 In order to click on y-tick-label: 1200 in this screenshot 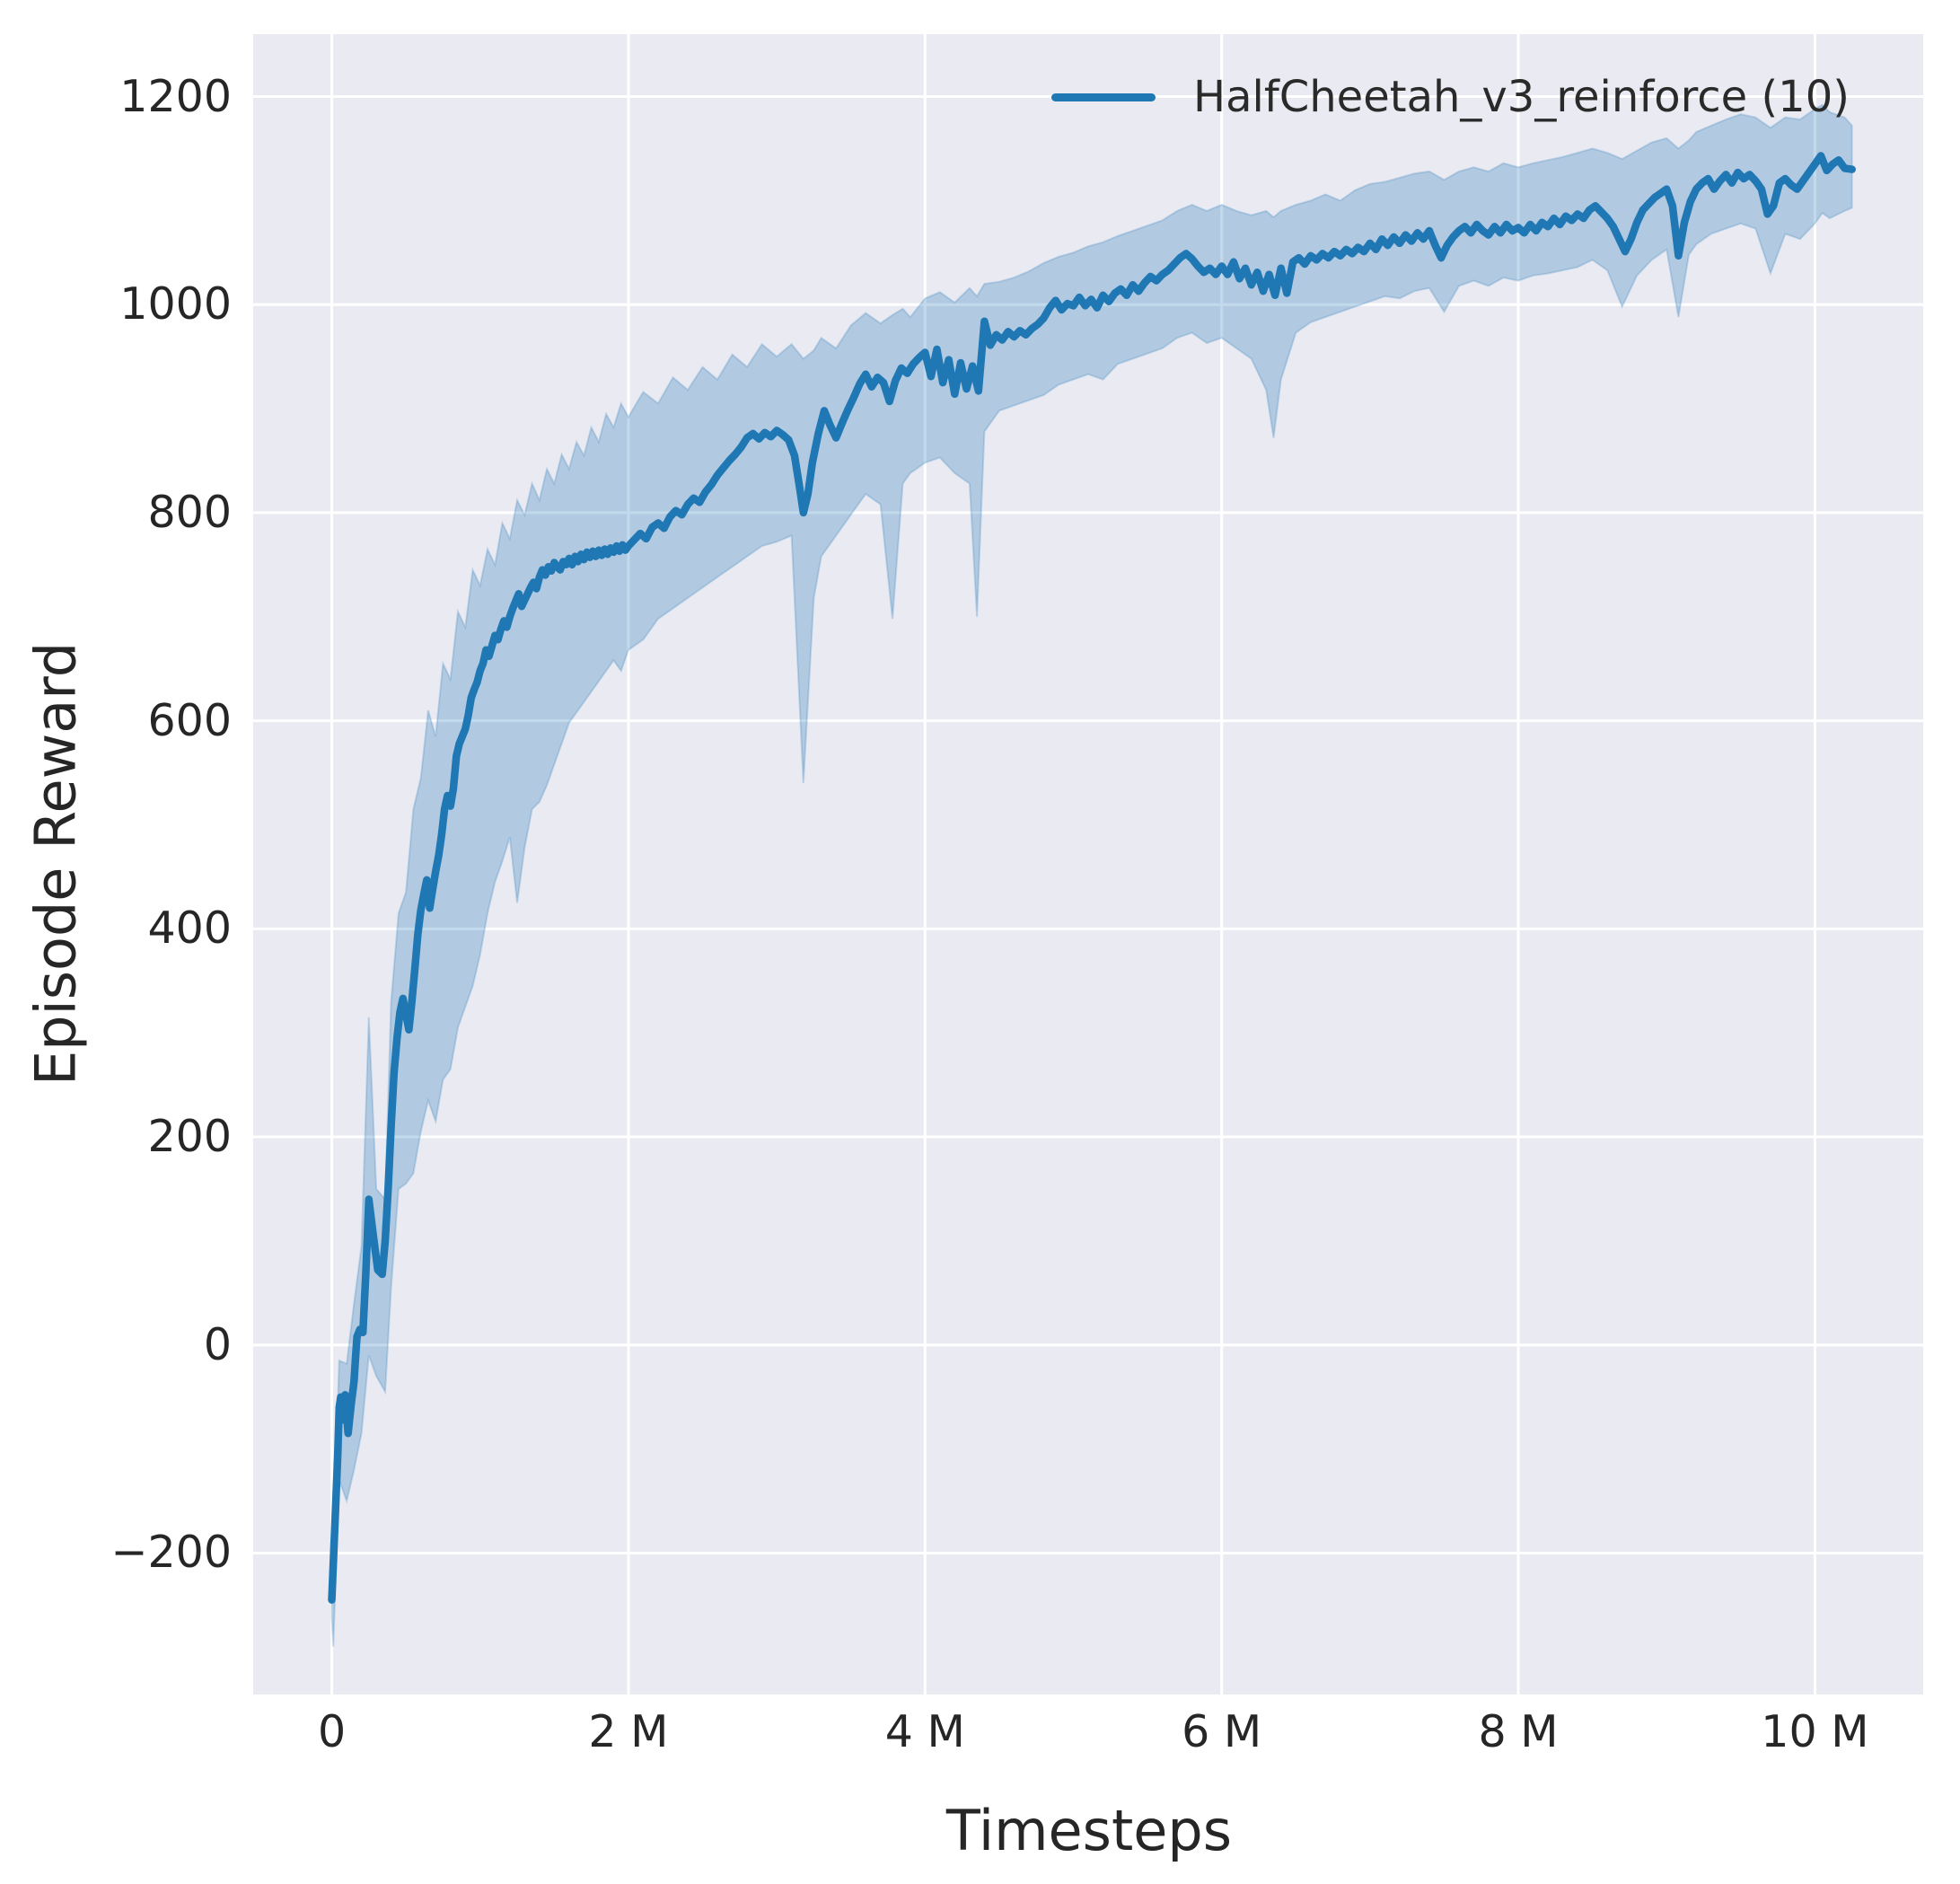, I will do `click(175, 96)`.